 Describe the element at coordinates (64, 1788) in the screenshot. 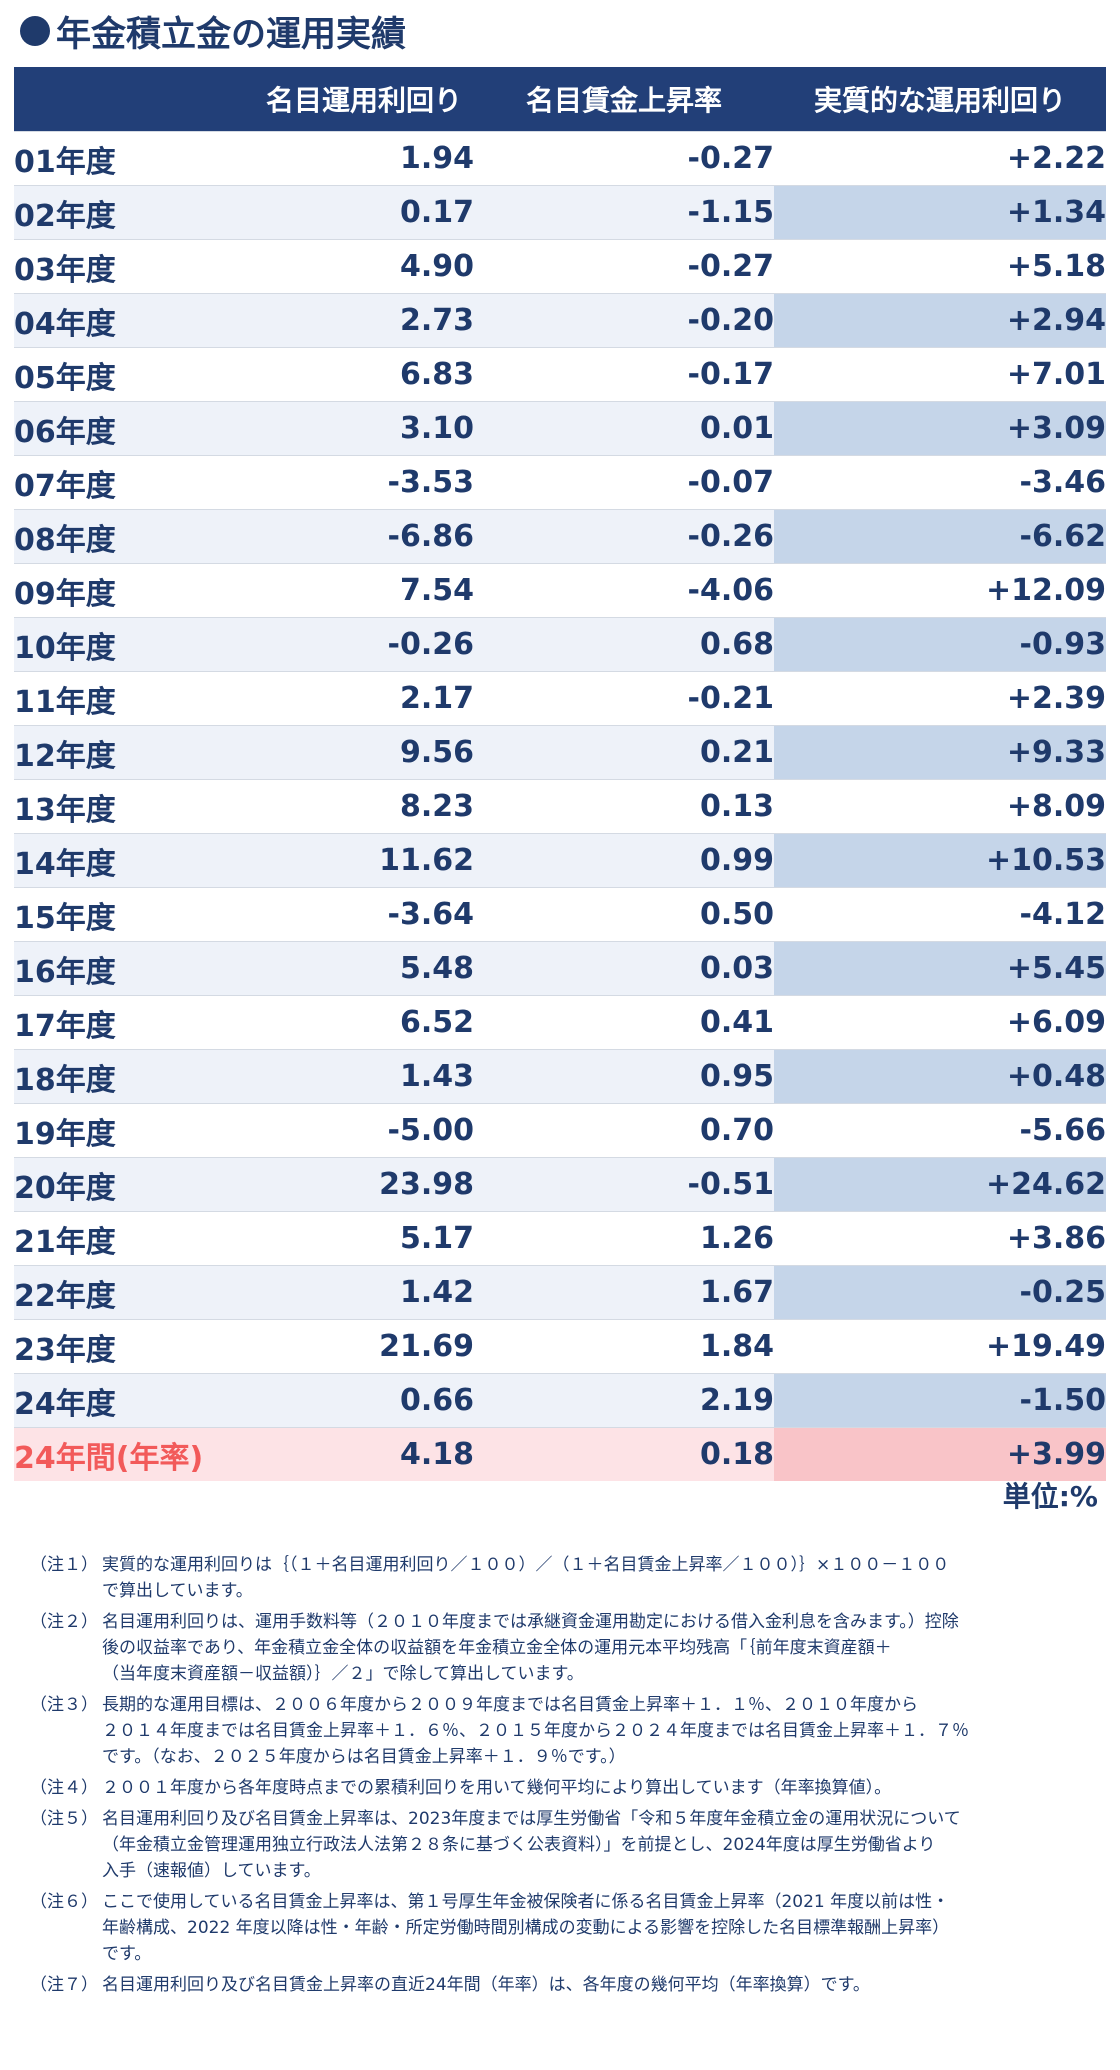

I see `note-label: （注４）` at that location.